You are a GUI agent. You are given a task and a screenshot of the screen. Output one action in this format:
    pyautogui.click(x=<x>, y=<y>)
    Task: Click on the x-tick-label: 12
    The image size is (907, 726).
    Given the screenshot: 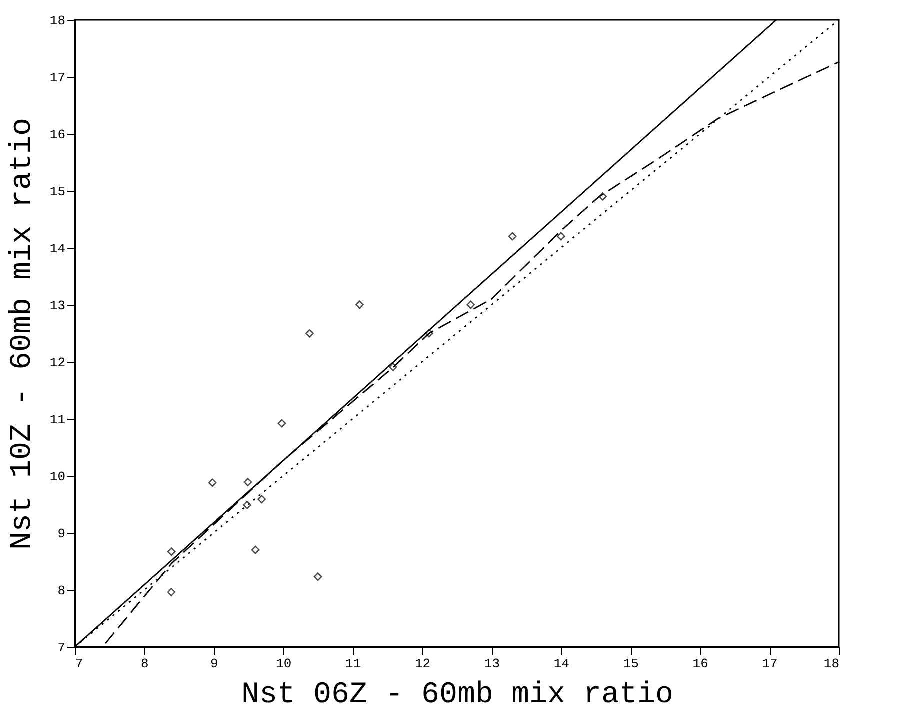 What is the action you would take?
    pyautogui.click(x=422, y=664)
    